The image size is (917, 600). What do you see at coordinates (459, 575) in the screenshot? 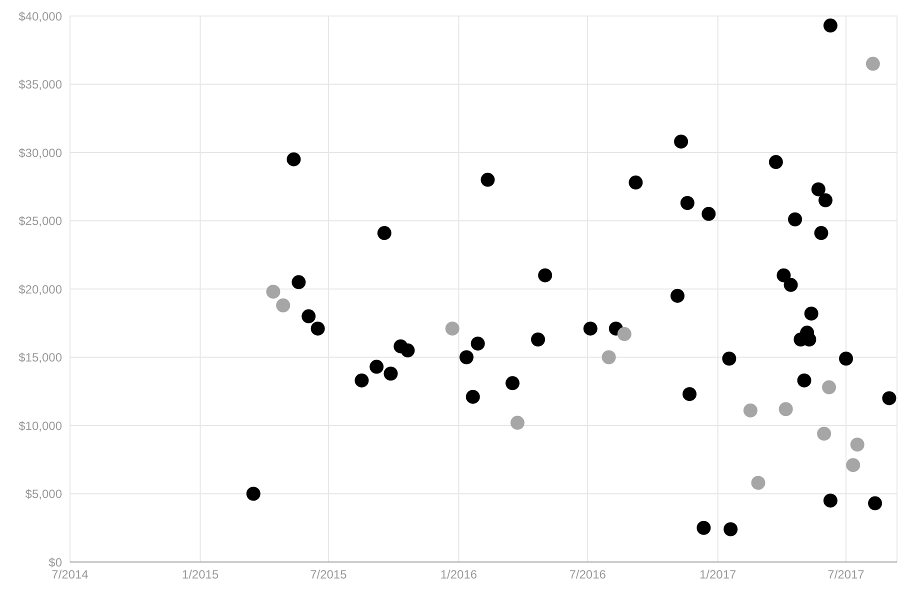
I see `x-tick-label: 1/2016` at bounding box center [459, 575].